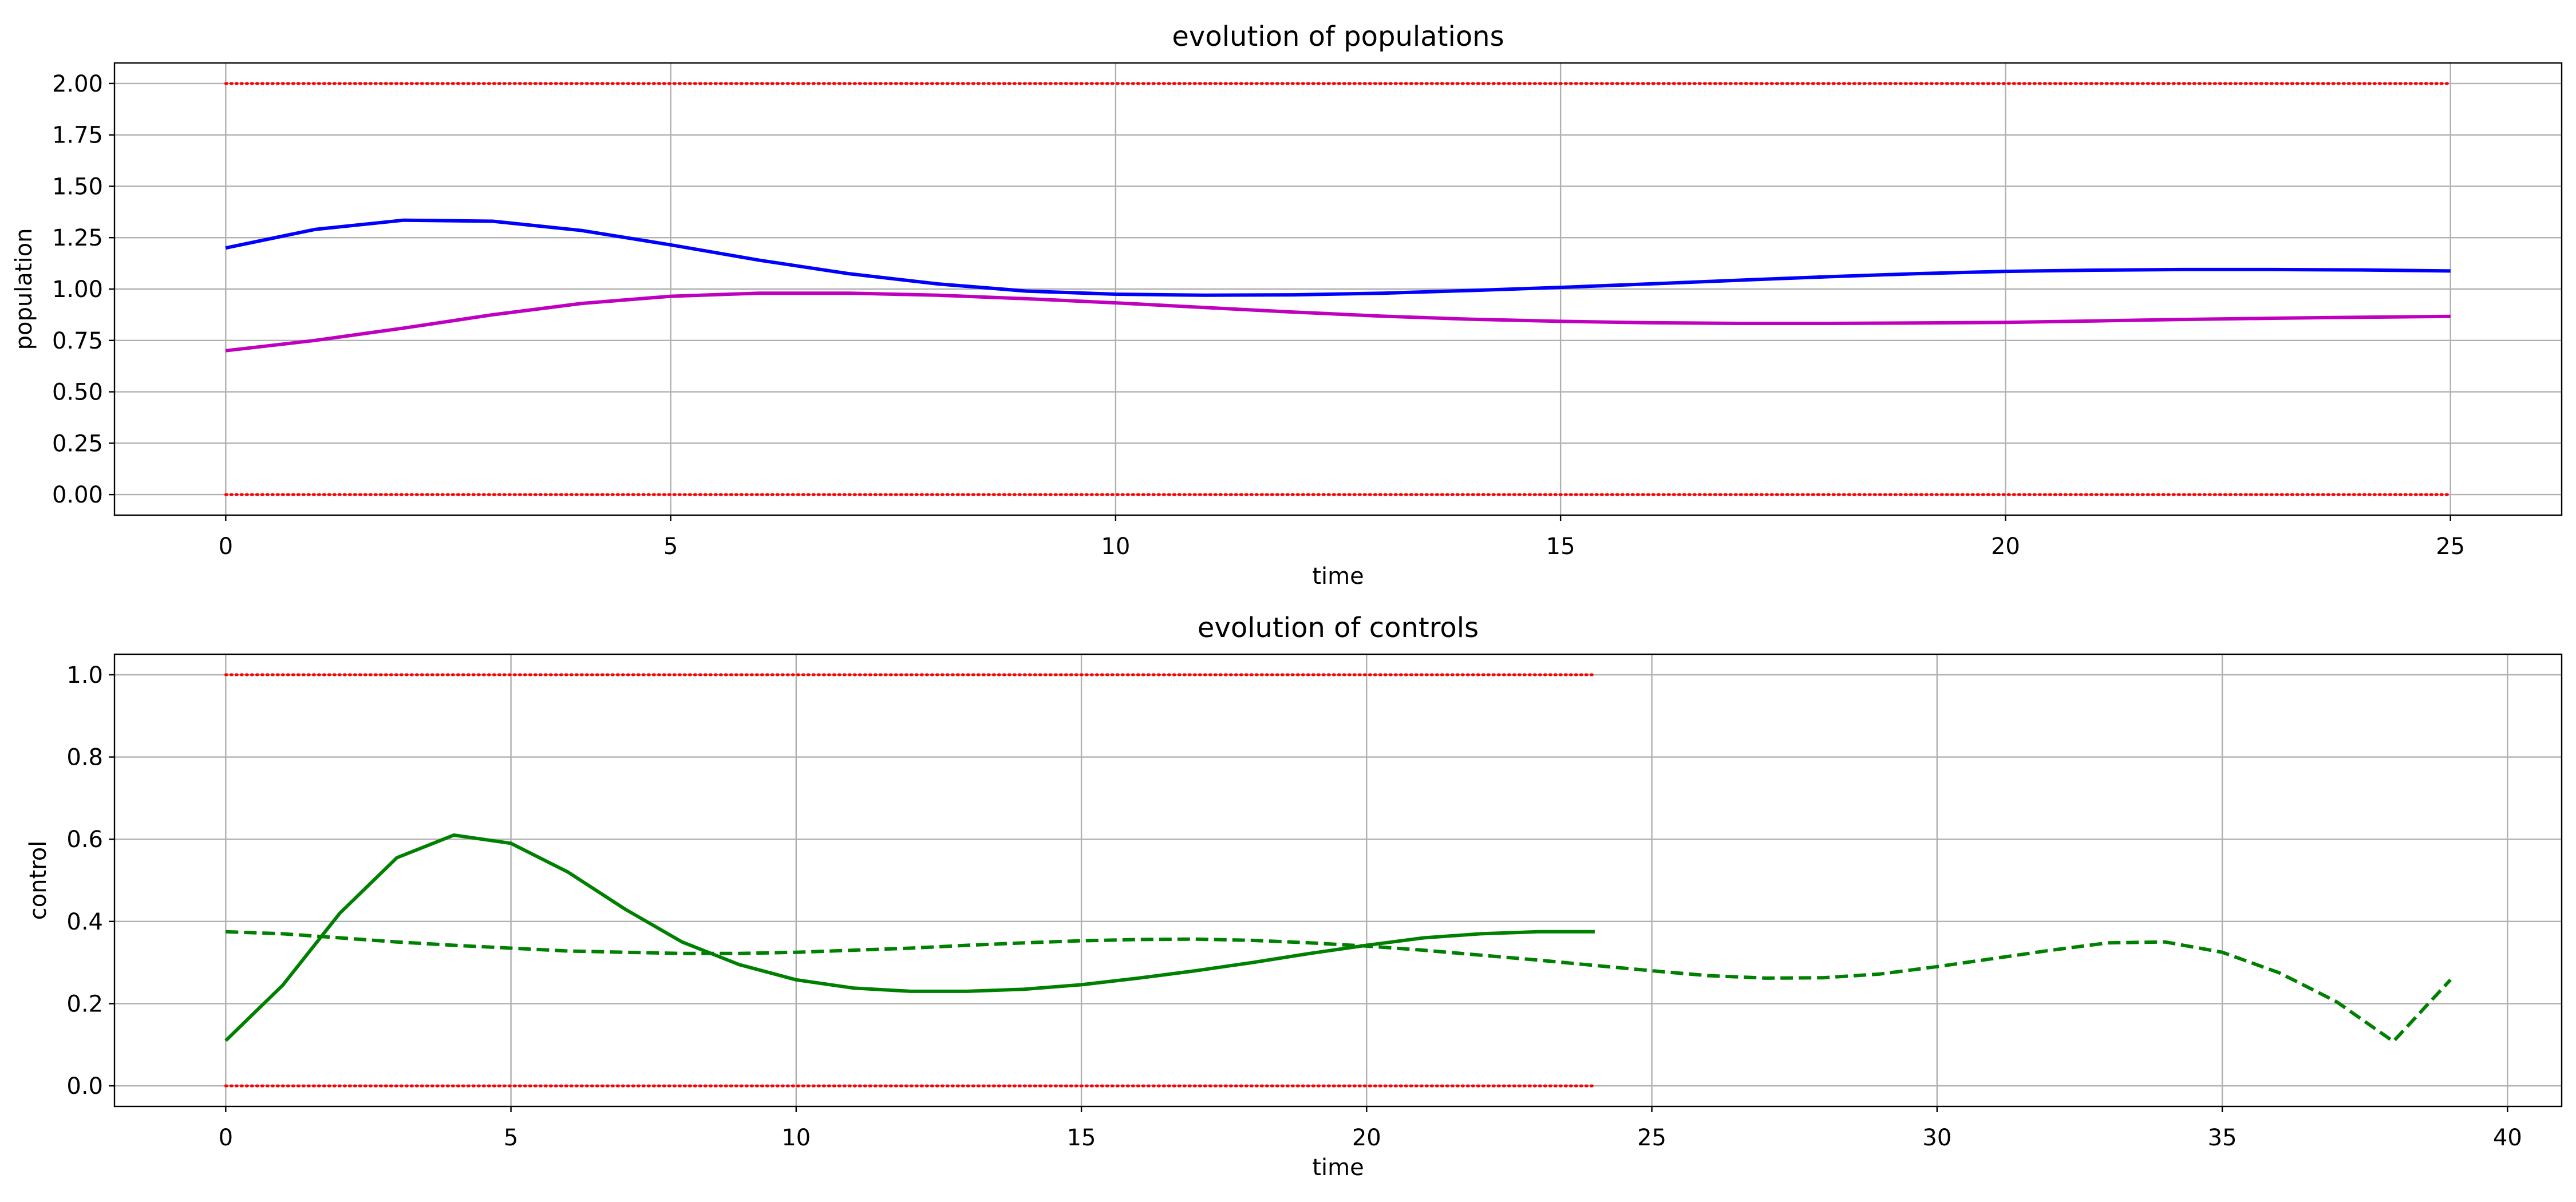 The image size is (2576, 1202). Describe the element at coordinates (77, 393) in the screenshot. I see `y-tick-label: 0.50` at that location.